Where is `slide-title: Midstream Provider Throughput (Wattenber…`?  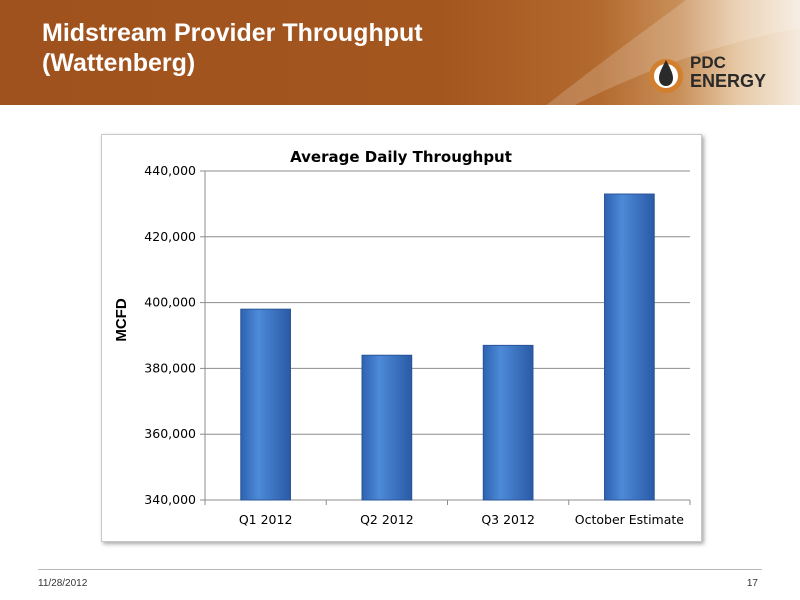
slide-title: Midstream Provider Throughput (Wattenber… is located at coordinates (232, 48).